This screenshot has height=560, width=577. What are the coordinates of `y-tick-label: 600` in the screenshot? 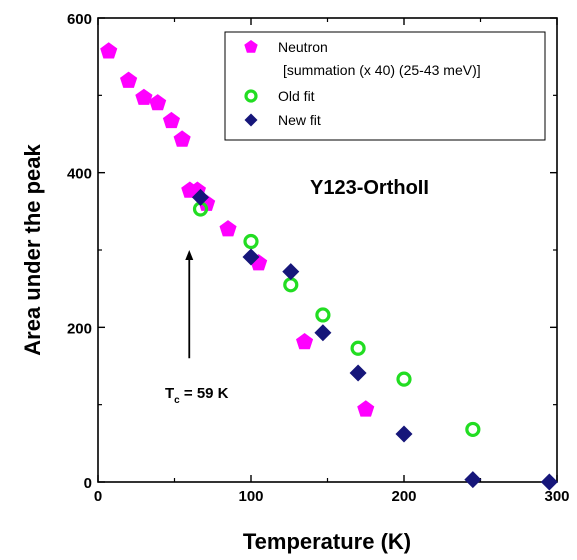 It's located at (79, 19).